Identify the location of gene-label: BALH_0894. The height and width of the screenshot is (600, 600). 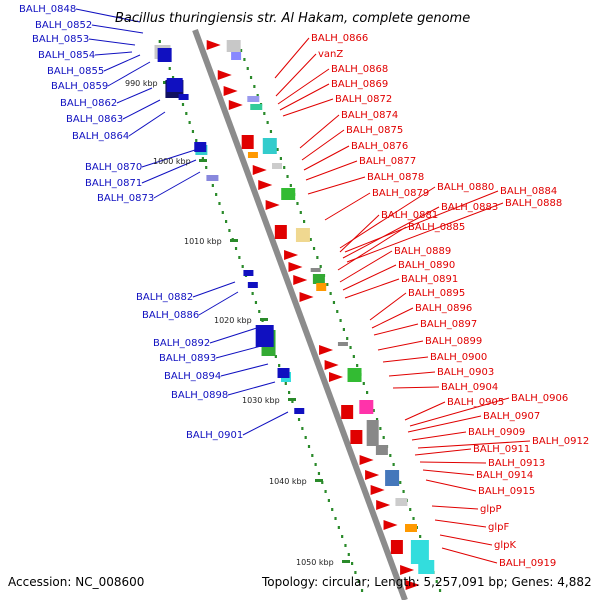
(192, 376).